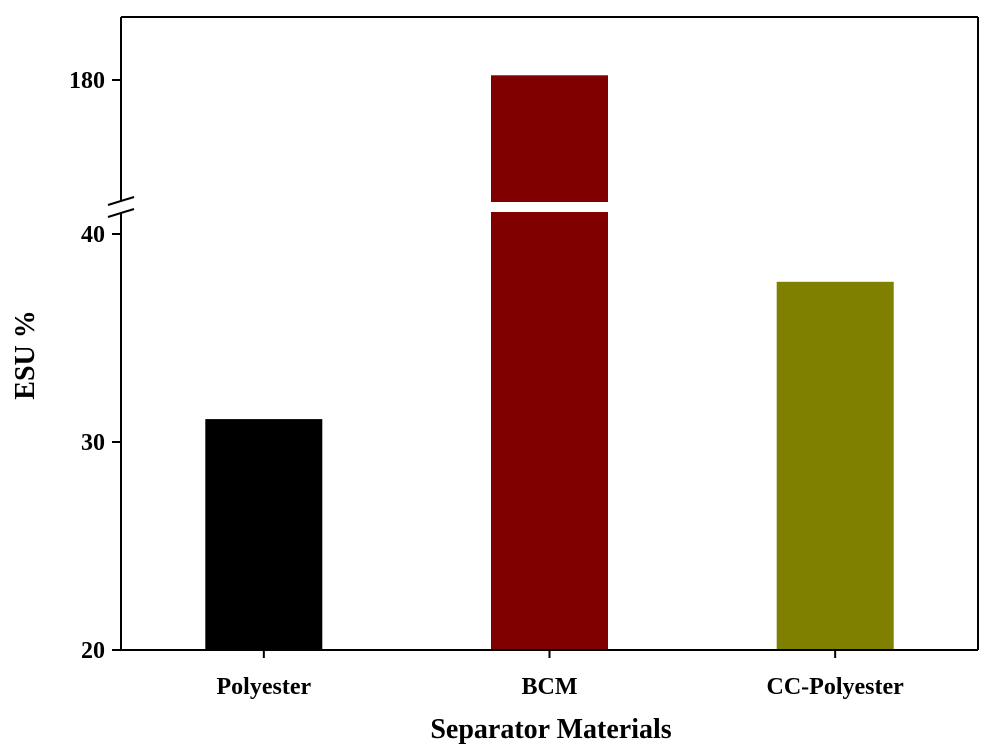 Image resolution: width=996 pixels, height=750 pixels. What do you see at coordinates (264, 687) in the screenshot?
I see `x-tick-label-polyester: Polyester` at bounding box center [264, 687].